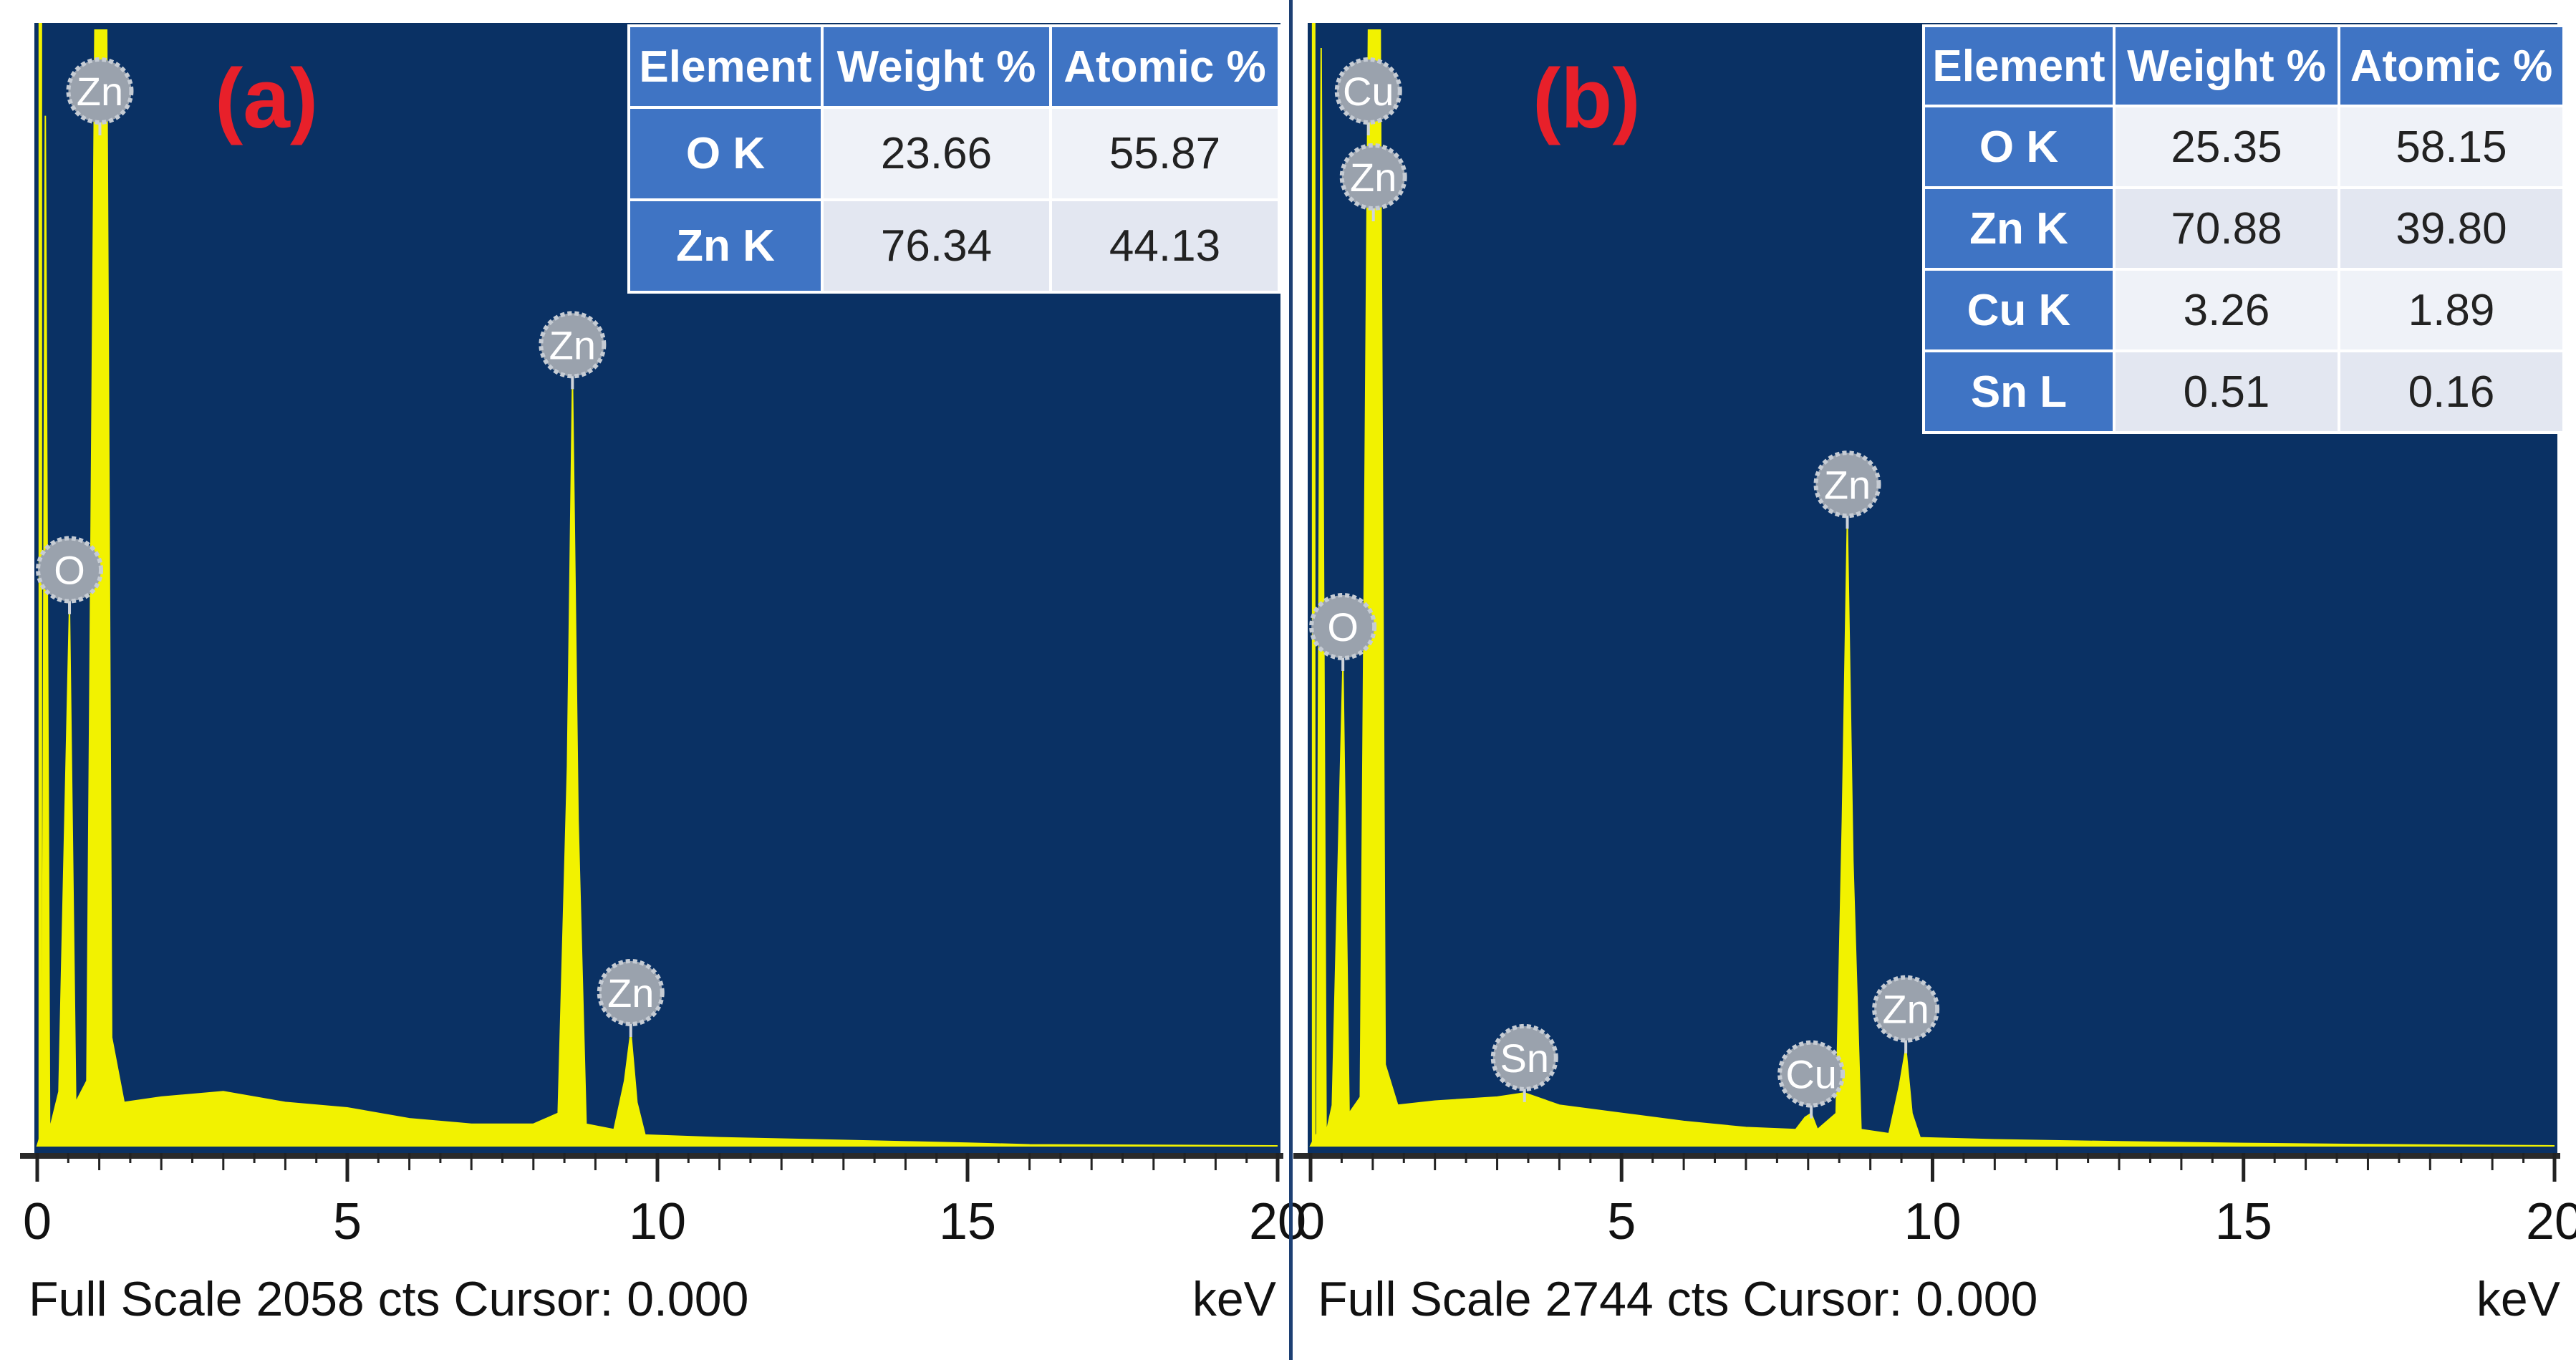 The height and width of the screenshot is (1360, 2576). What do you see at coordinates (1164, 246) in the screenshot?
I see `cell-atomic: 44.13` at bounding box center [1164, 246].